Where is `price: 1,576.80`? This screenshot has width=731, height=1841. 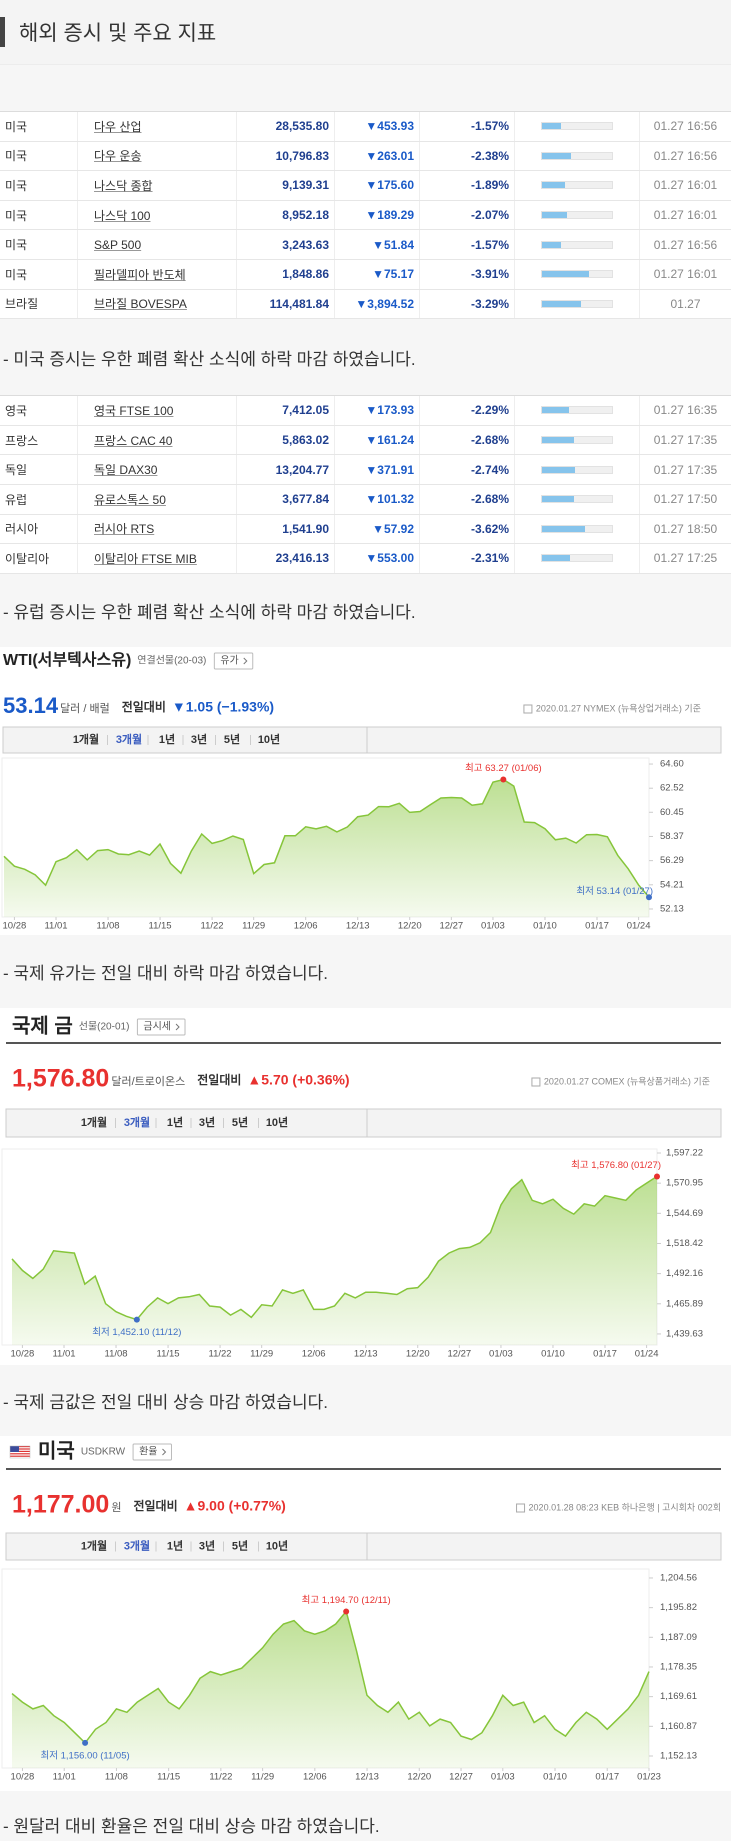
price: 1,576.80 is located at coordinates (60, 1078).